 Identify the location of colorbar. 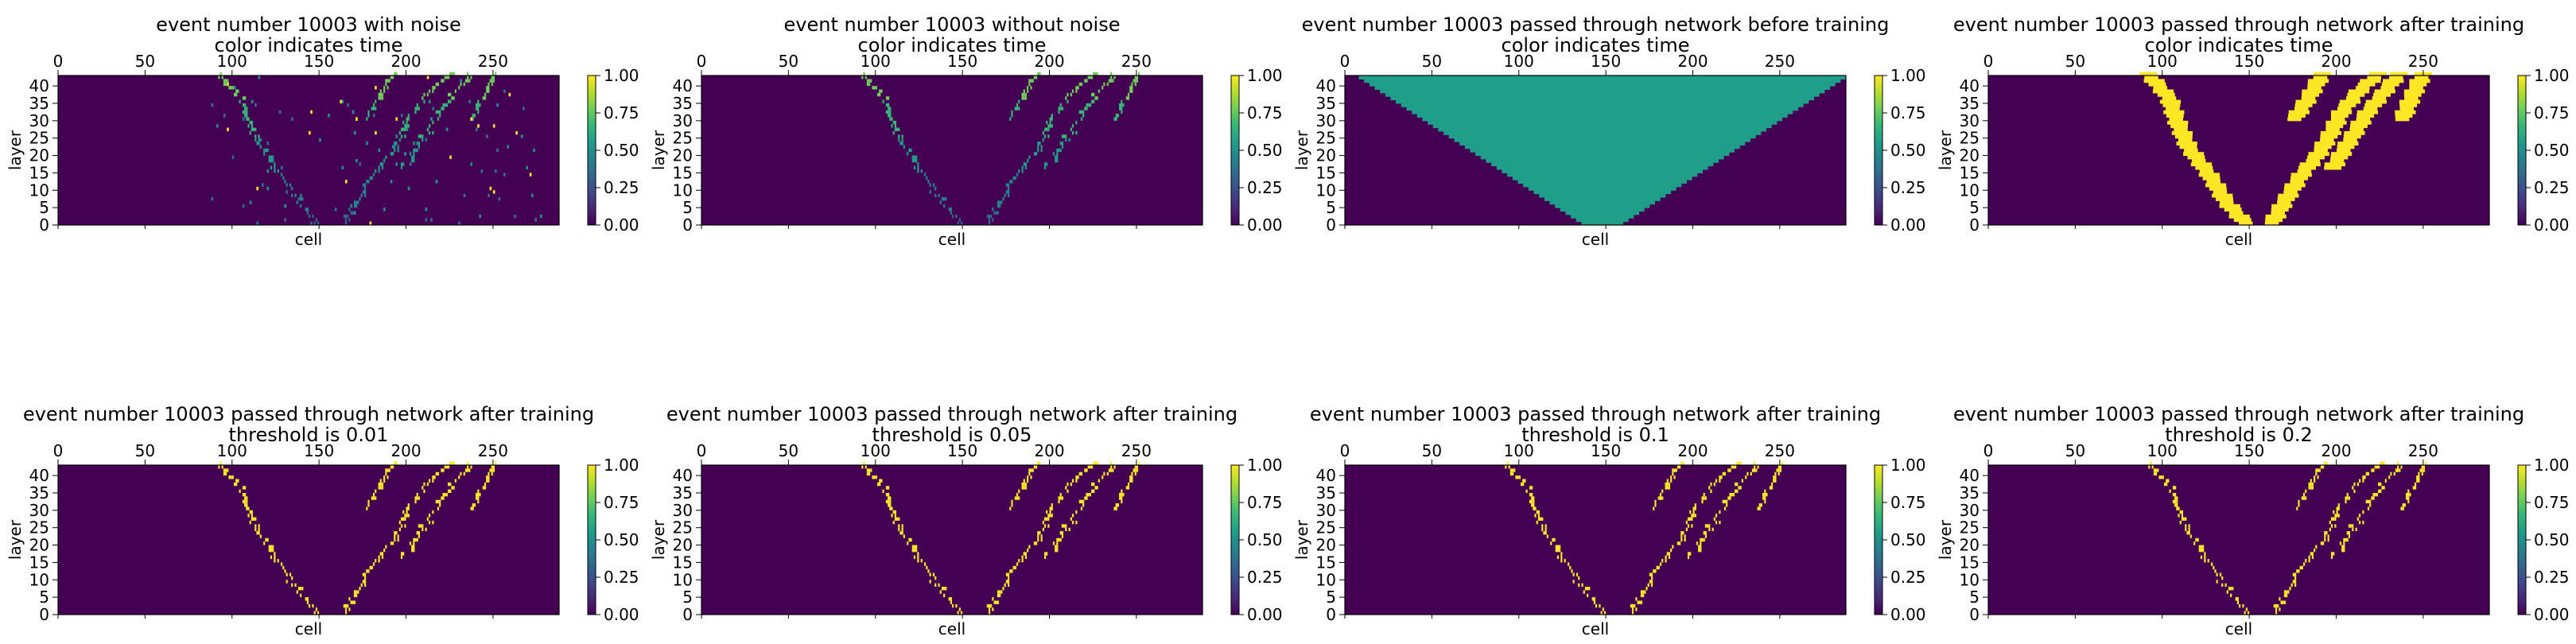
(1878, 540).